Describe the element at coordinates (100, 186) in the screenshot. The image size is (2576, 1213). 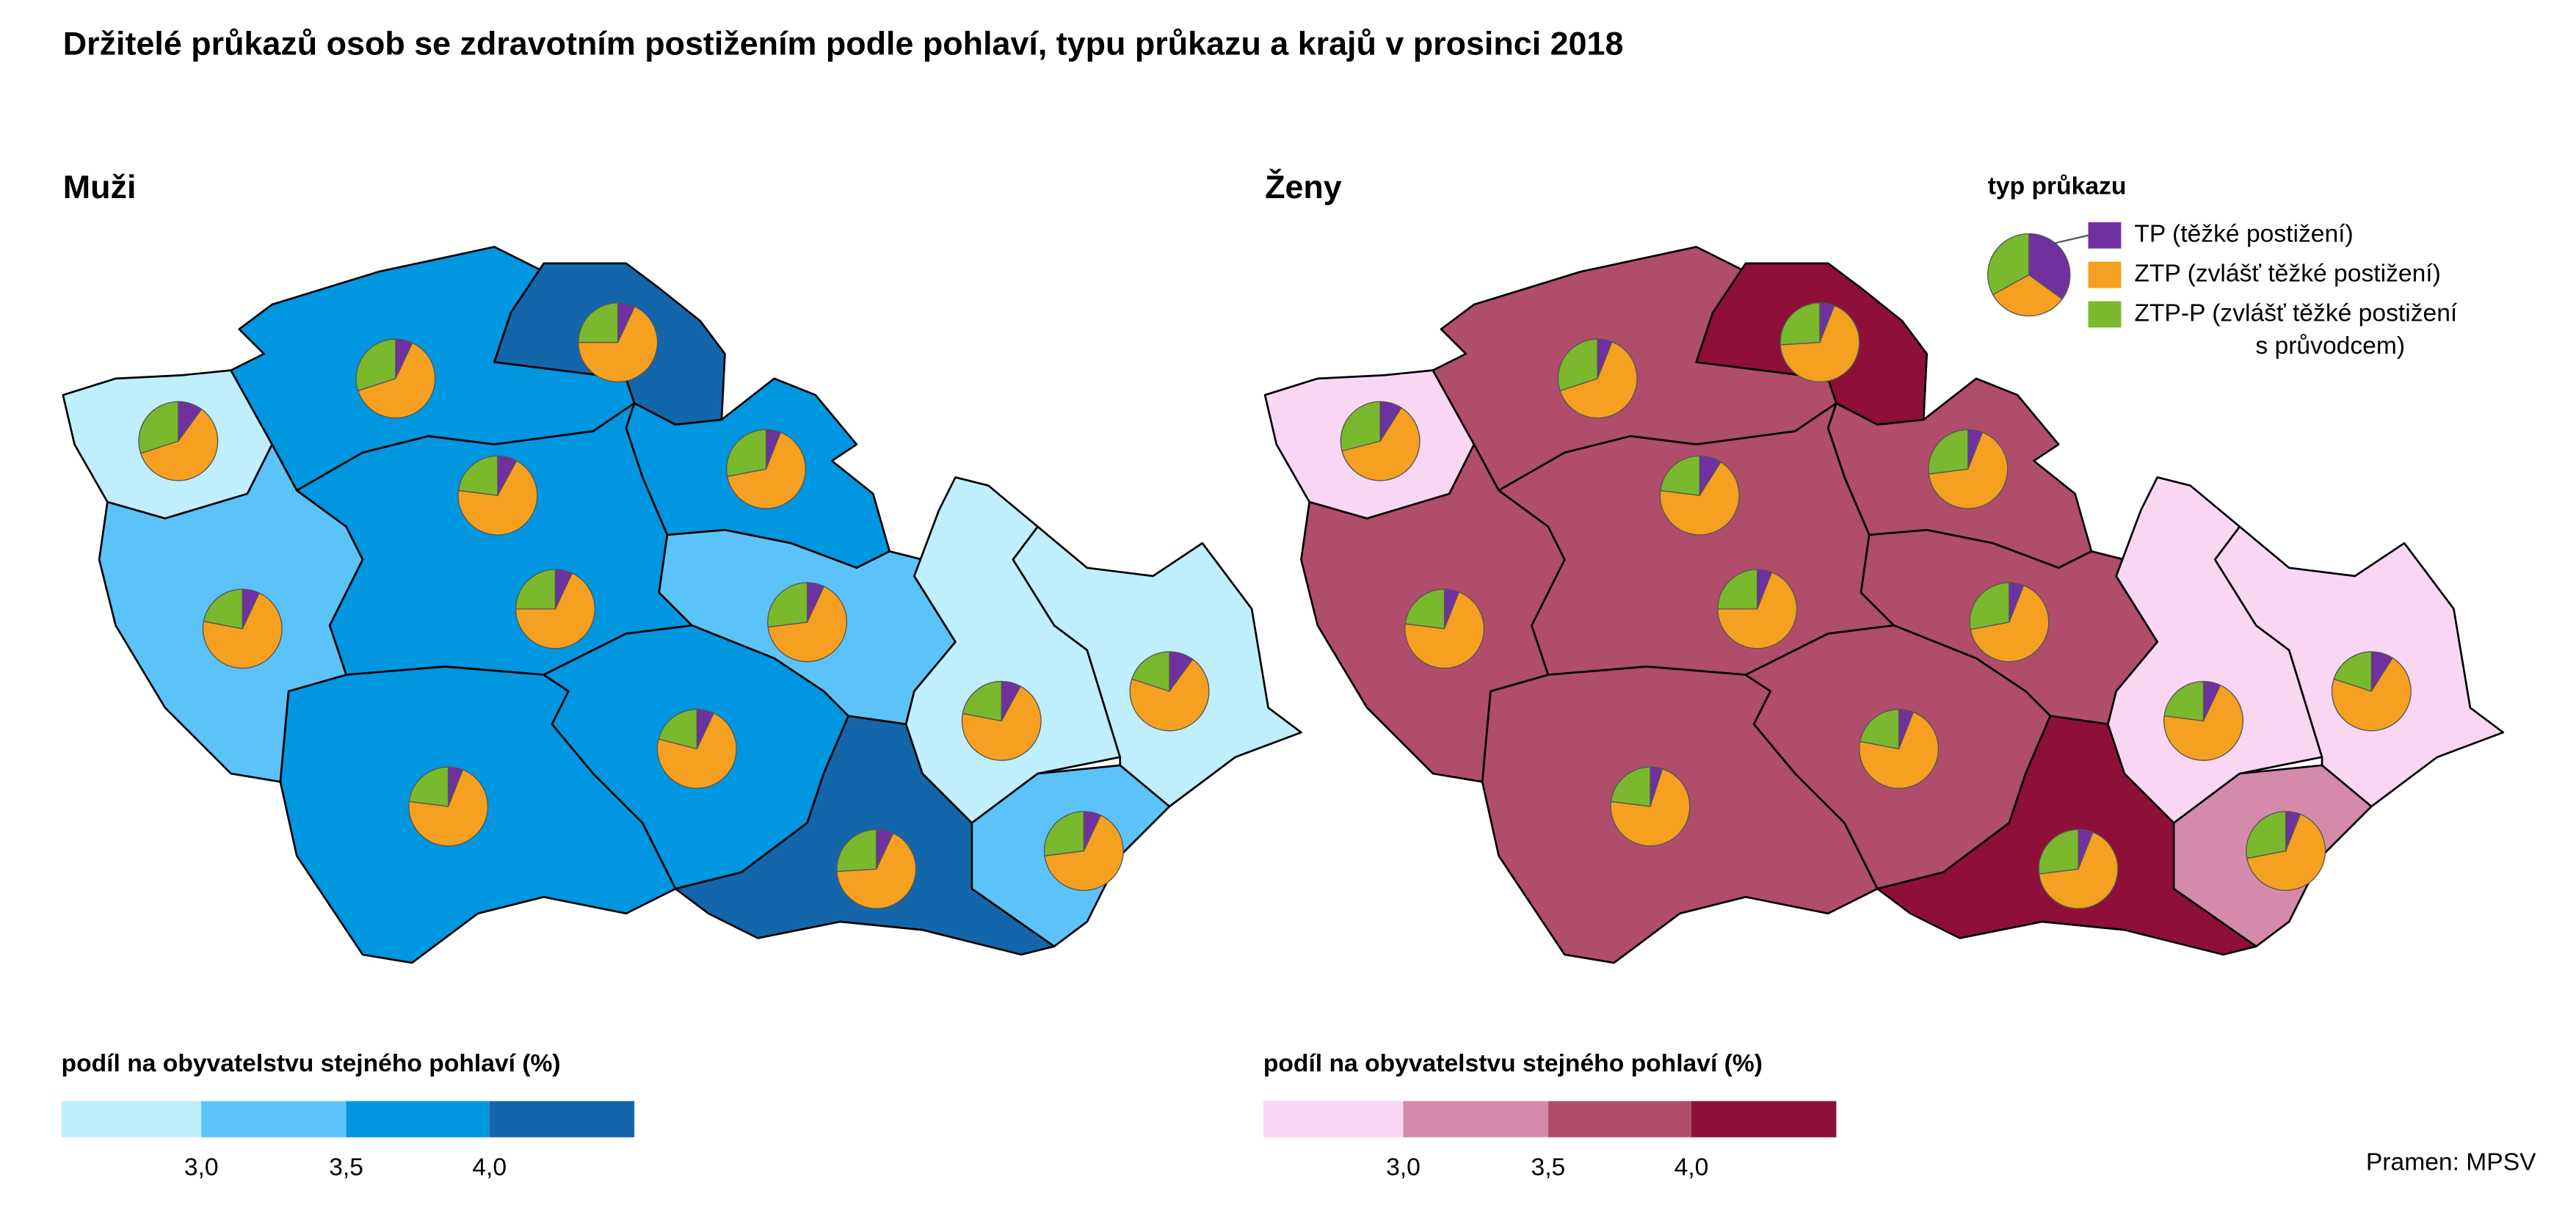
I see `panel-title: Muži` at that location.